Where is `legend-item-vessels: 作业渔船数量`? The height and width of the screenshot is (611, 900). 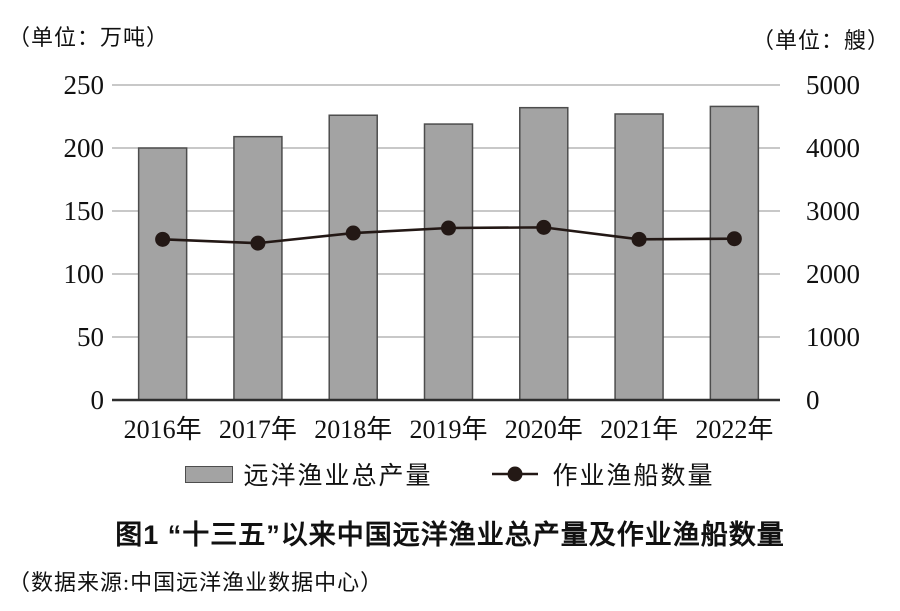
legend-item-vessels: 作业渔船数量 is located at coordinates (603, 474).